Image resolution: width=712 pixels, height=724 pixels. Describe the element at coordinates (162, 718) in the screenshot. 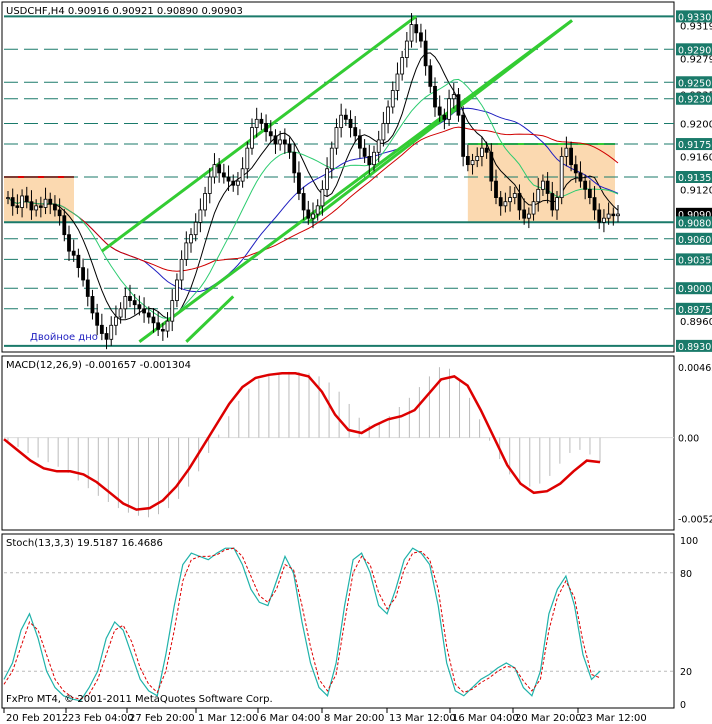

I see `time-tick-label: 27 Feb 20:00` at that location.